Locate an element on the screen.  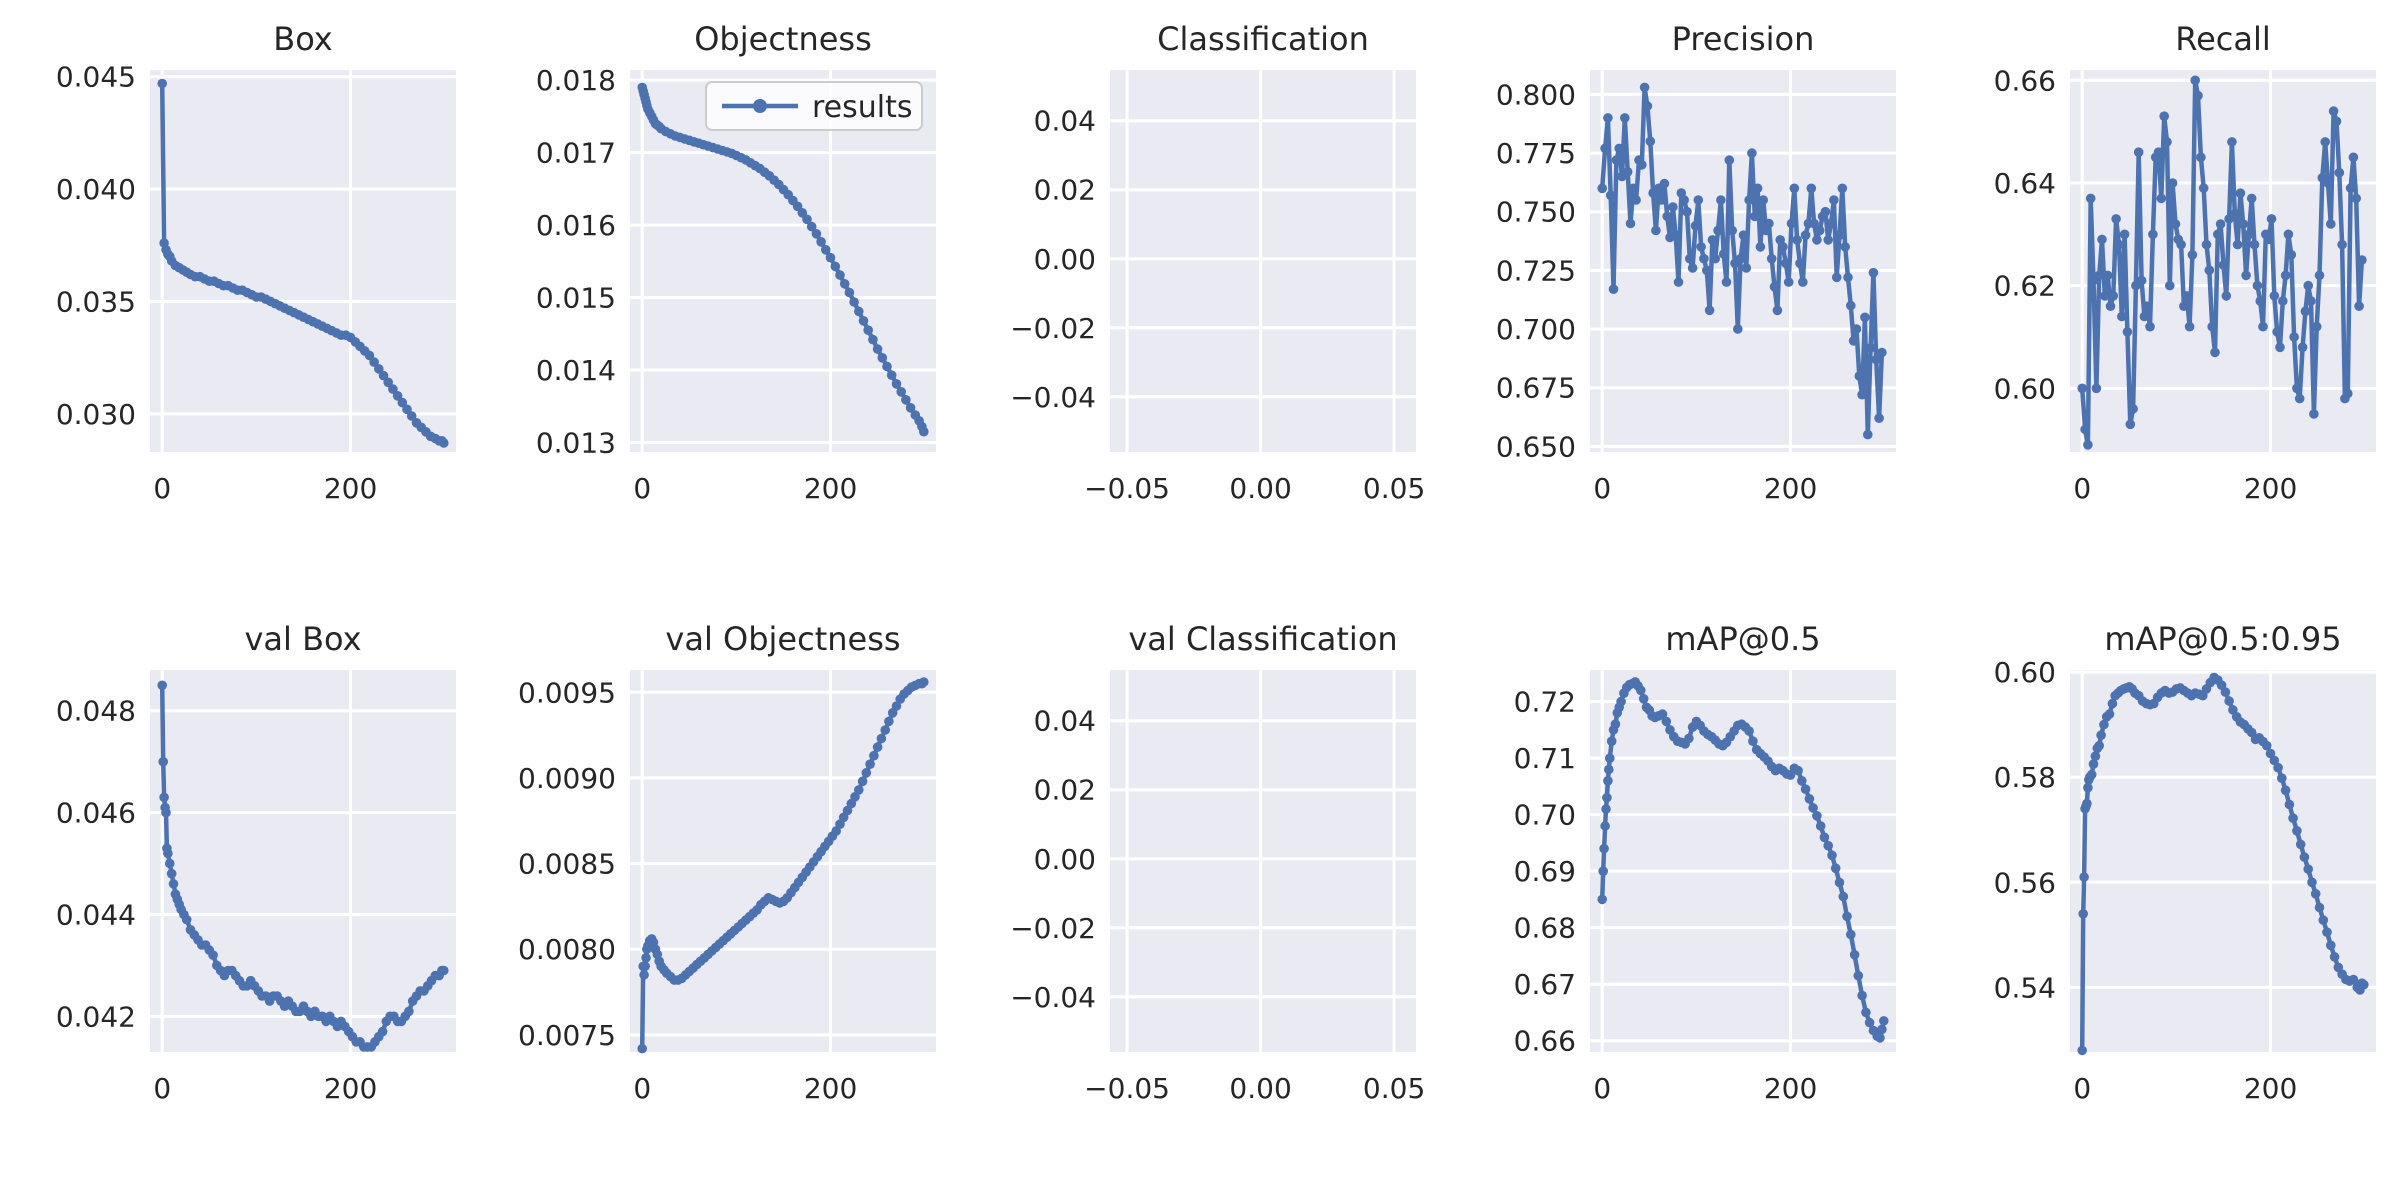
y-tick-label: 0.048 is located at coordinates (96, 711).